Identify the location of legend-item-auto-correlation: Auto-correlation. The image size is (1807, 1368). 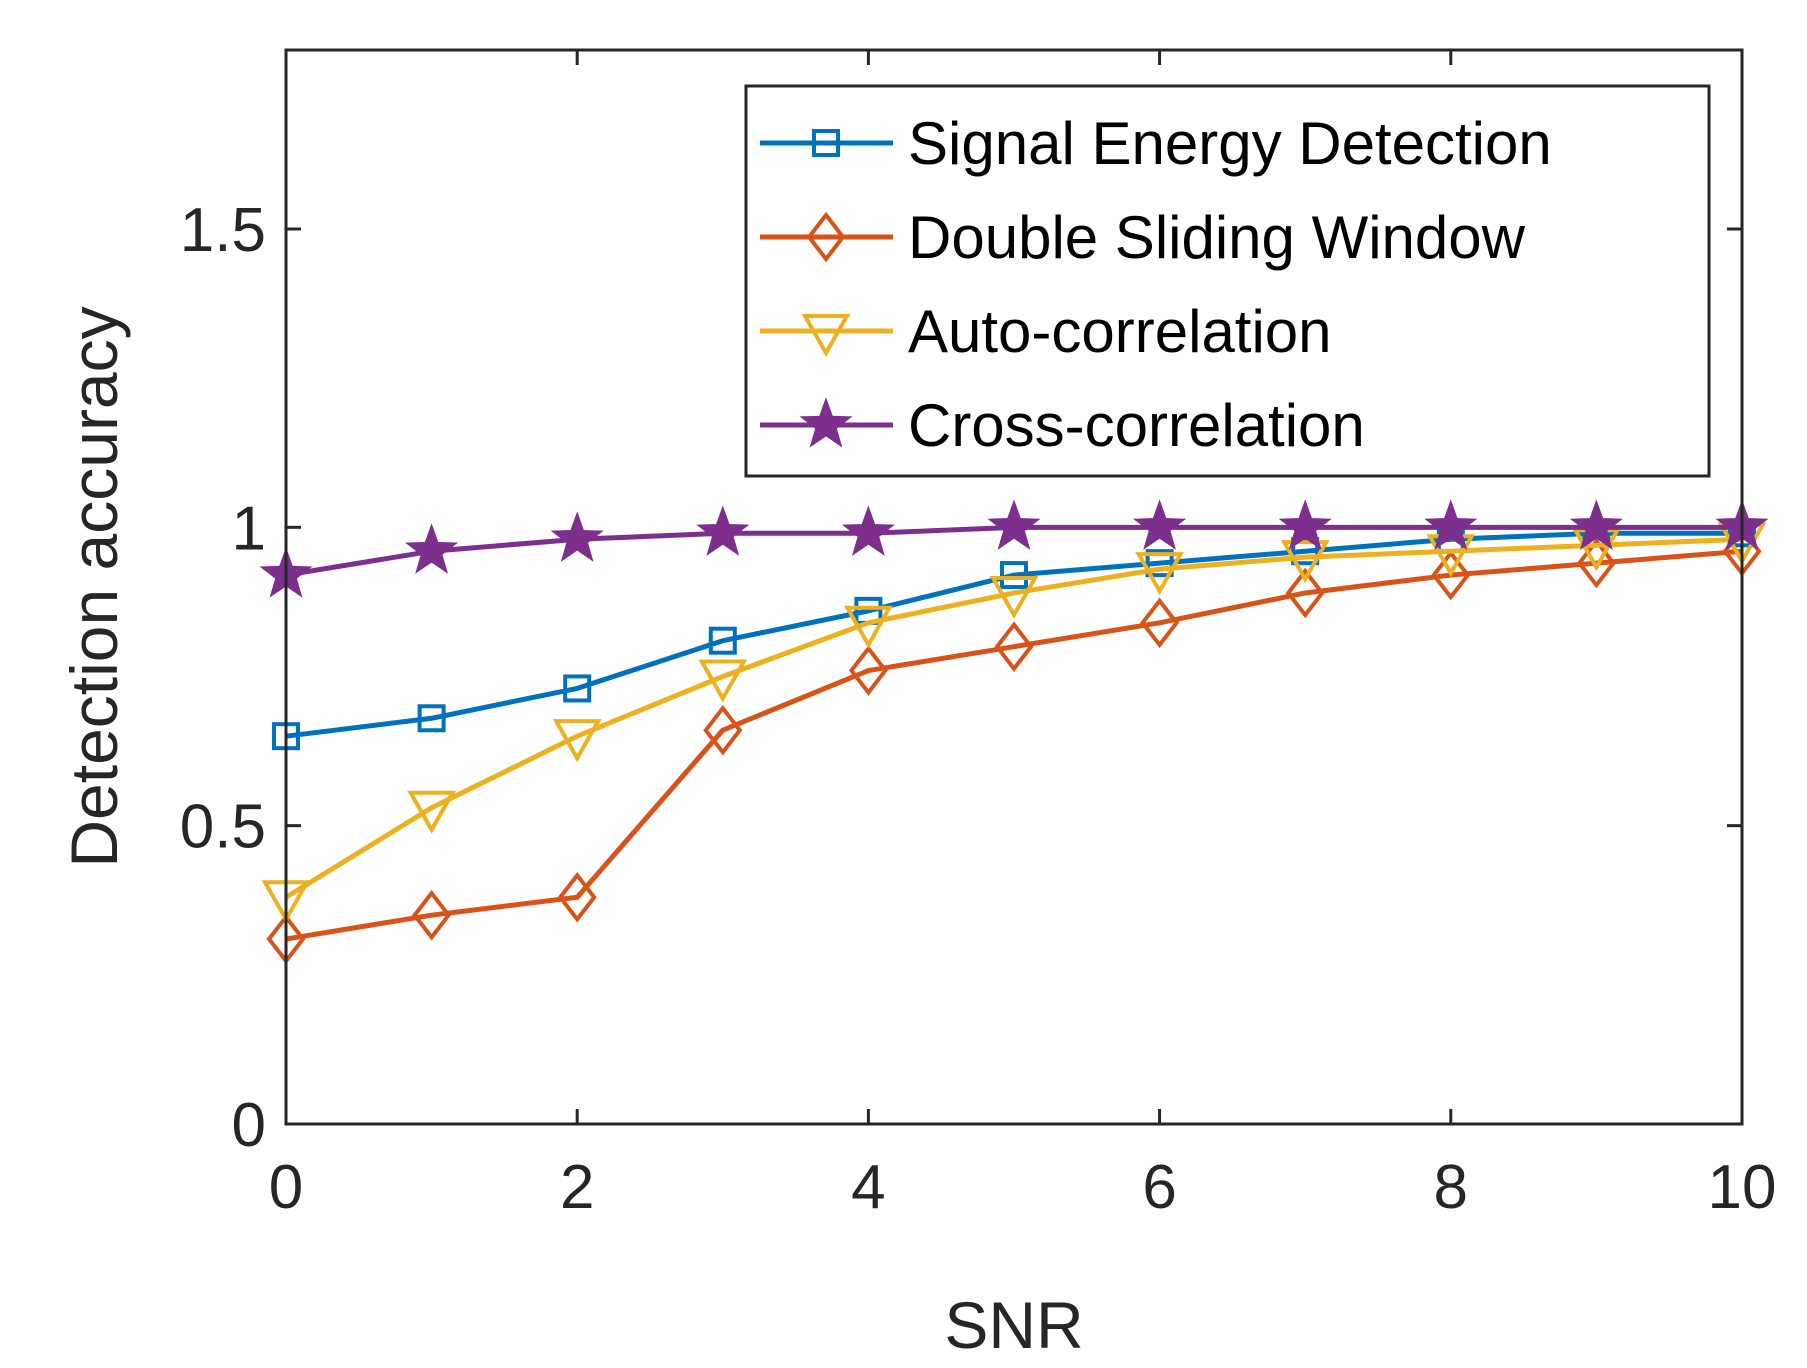
(1046, 331).